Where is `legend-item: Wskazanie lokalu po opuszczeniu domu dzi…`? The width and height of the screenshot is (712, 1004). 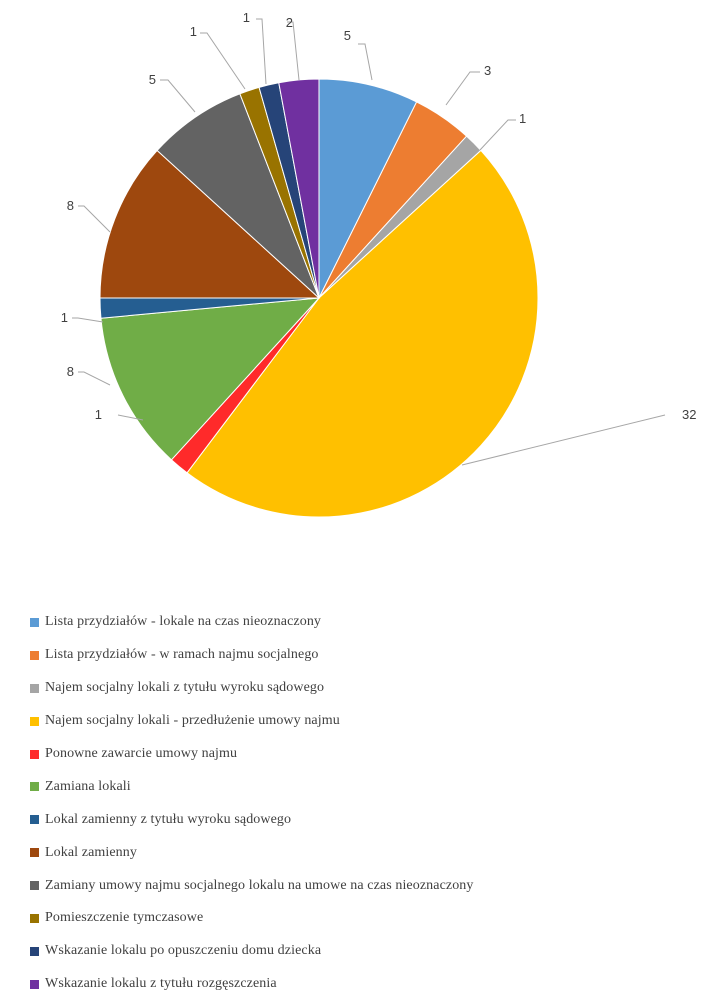
legend-item: Wskazanie lokalu po opuszczeniu domu dzi… is located at coordinates (365, 951).